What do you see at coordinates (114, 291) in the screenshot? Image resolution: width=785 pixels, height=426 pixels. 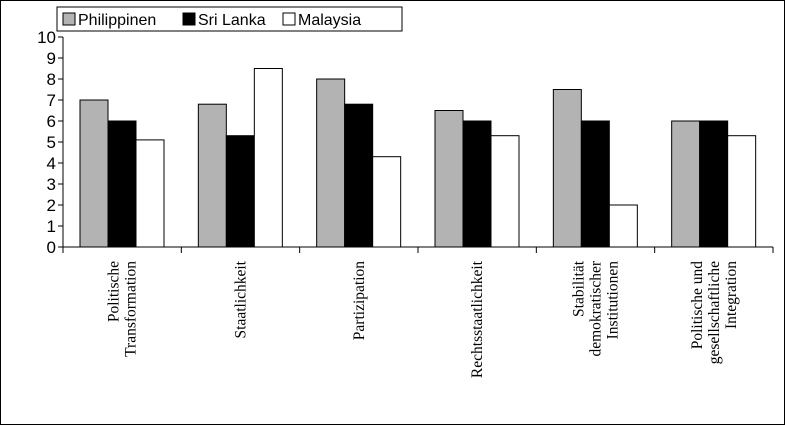 I see `category-label: Politische` at bounding box center [114, 291].